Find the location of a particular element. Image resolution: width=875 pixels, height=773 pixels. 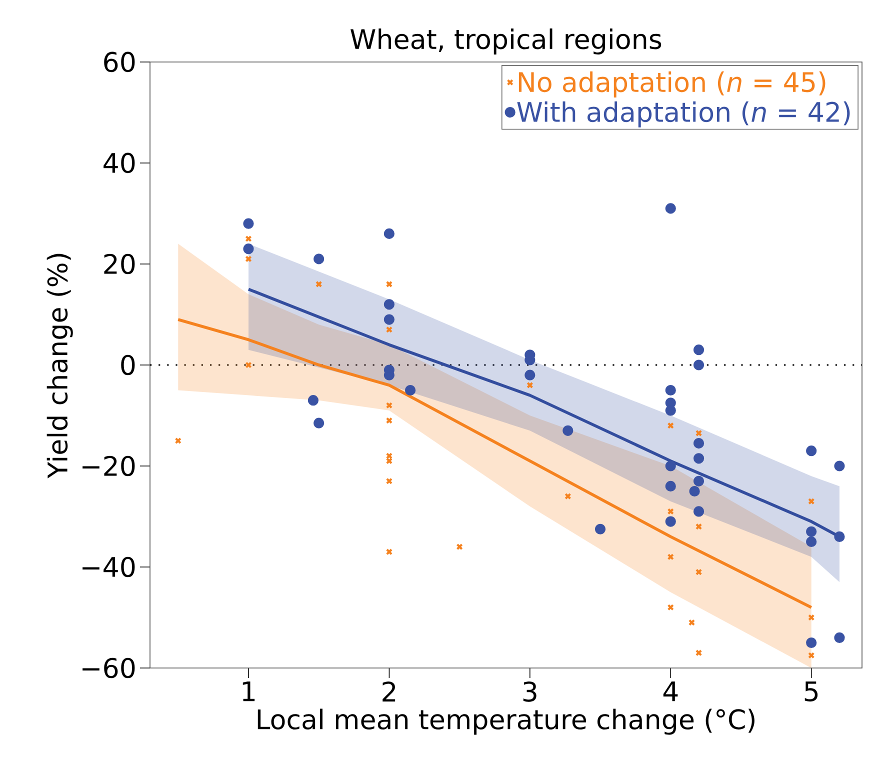

y-tick-label: 60 is located at coordinates (119, 62).